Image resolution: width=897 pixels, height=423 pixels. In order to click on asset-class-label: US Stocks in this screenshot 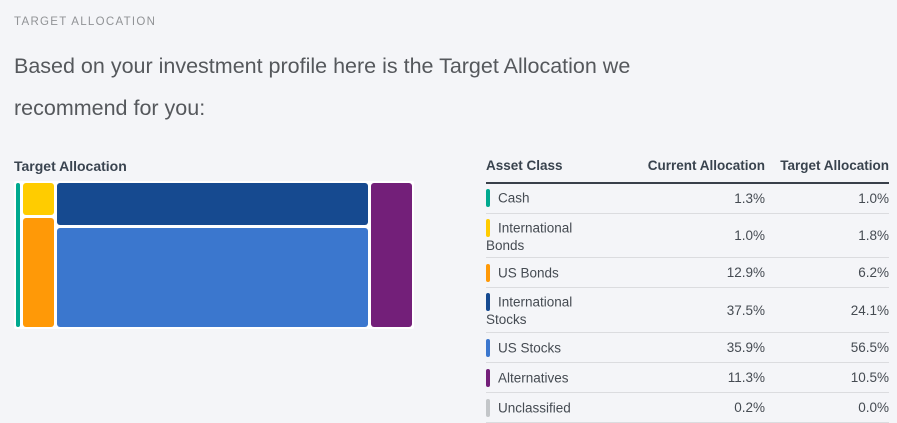, I will do `click(530, 348)`.